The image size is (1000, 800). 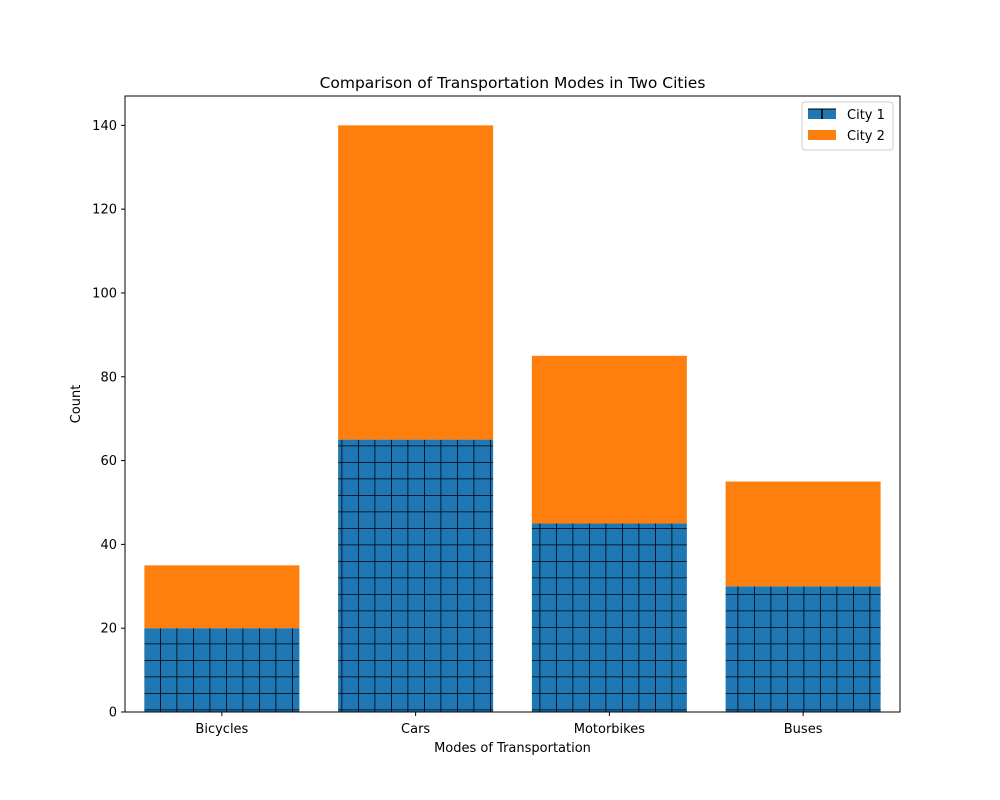 What do you see at coordinates (222, 597) in the screenshot?
I see `bar-series-2-bicycles` at bounding box center [222, 597].